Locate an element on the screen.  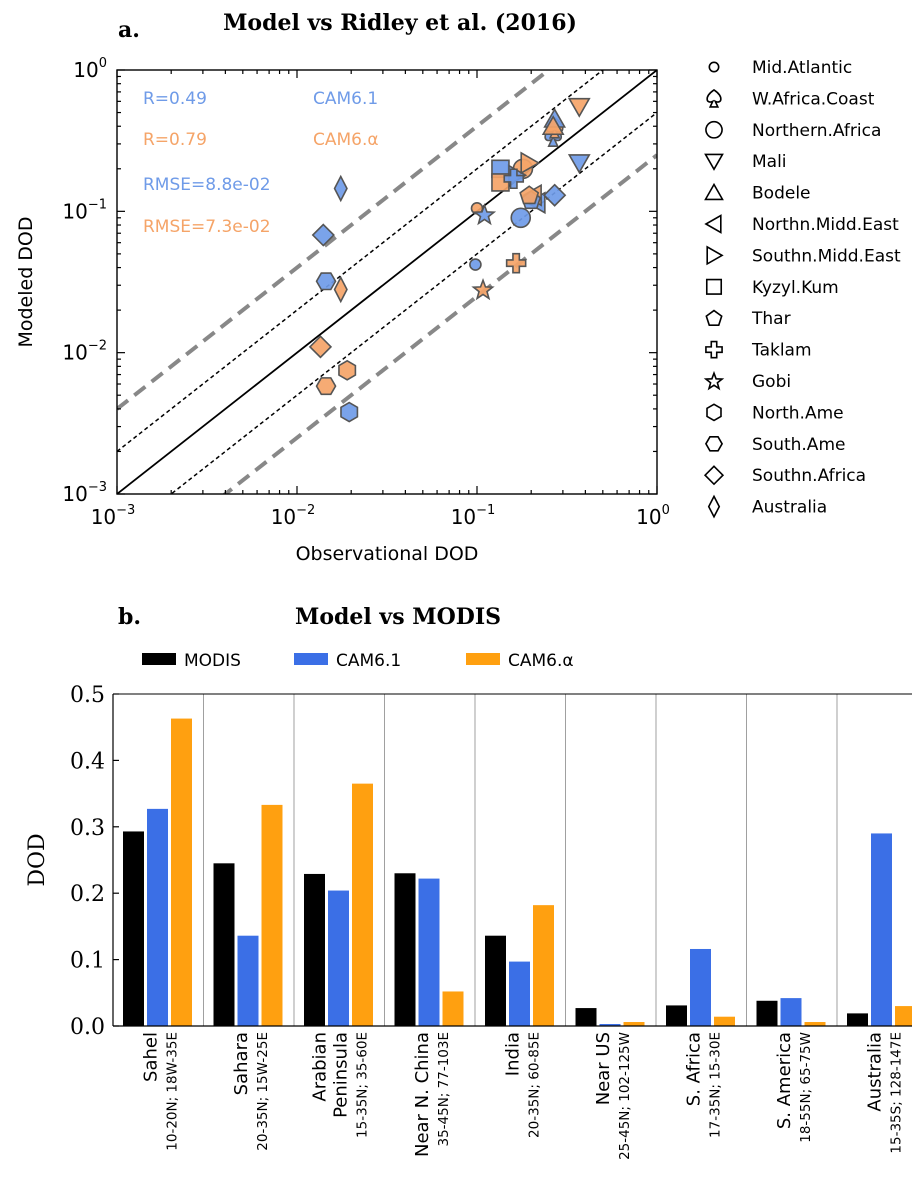
category-coords: 15-35N; 35-60E is located at coordinates (362, 1085).